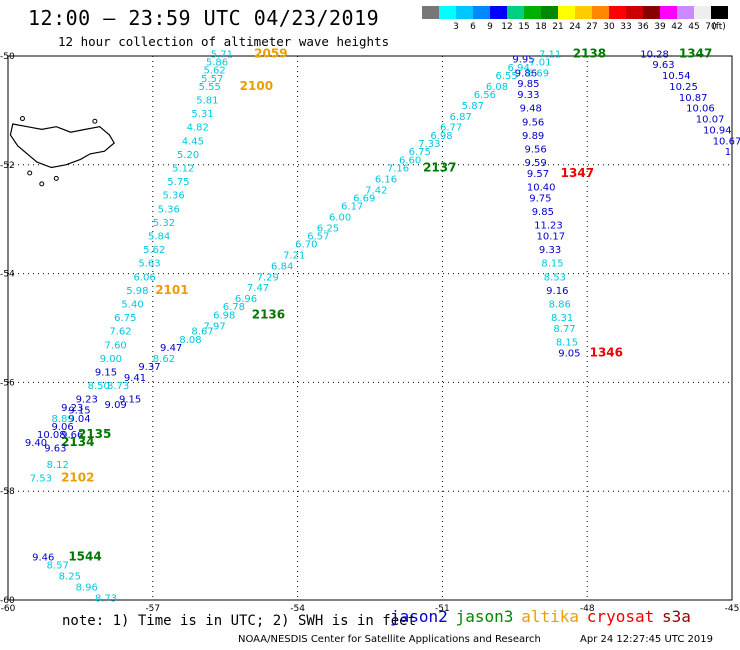 The width and height of the screenshot is (740, 650). I want to click on wave-height-label: 9.89, so click(533, 136).